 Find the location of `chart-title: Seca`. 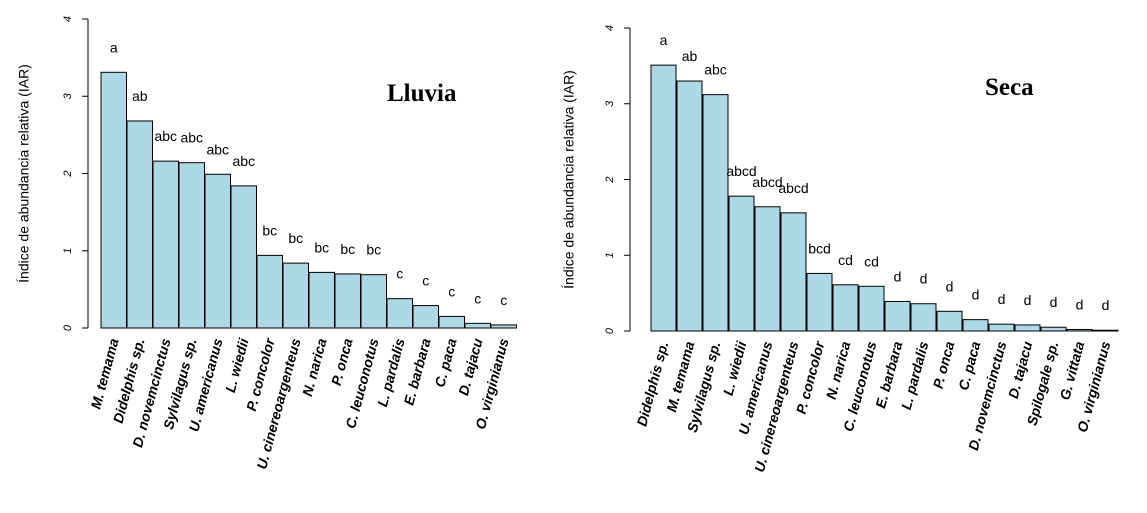

chart-title: Seca is located at coordinates (1009, 87).